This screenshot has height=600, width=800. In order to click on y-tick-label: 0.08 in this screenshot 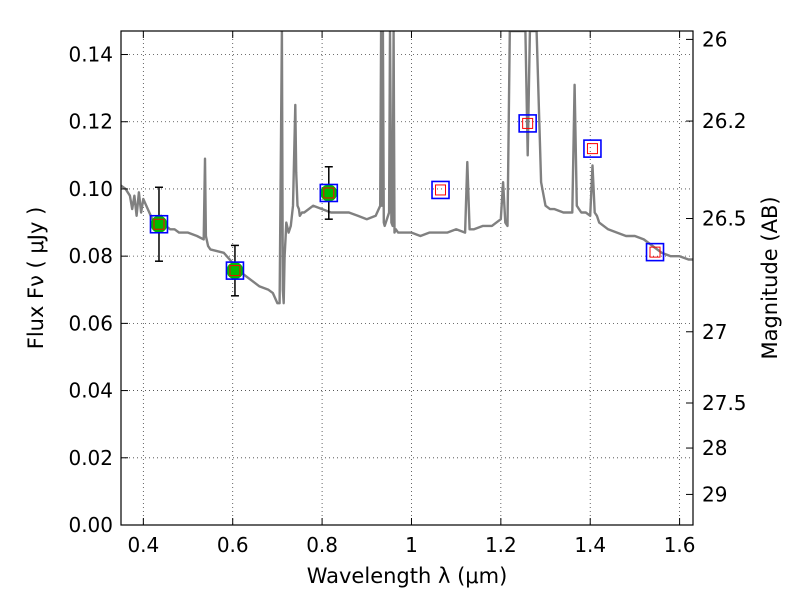, I will do `click(90, 256)`.